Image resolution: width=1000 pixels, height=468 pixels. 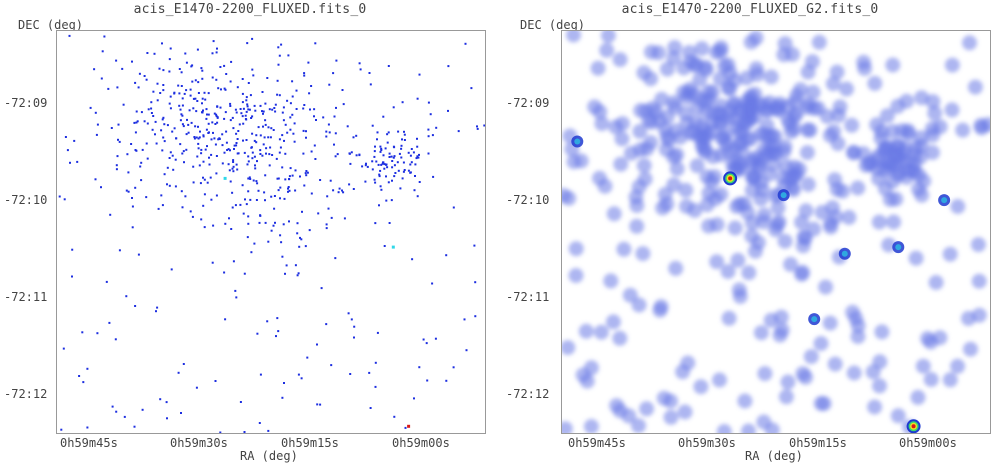 What do you see at coordinates (409, 426) in the screenshot?
I see `hotspot-point` at bounding box center [409, 426].